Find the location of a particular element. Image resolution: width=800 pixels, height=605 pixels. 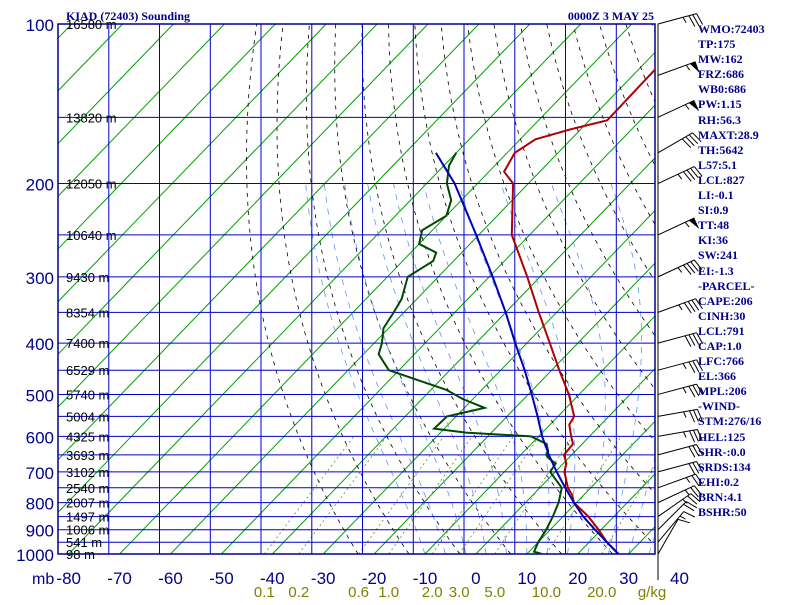

index-item: LI:-0.1 is located at coordinates (748, 195).